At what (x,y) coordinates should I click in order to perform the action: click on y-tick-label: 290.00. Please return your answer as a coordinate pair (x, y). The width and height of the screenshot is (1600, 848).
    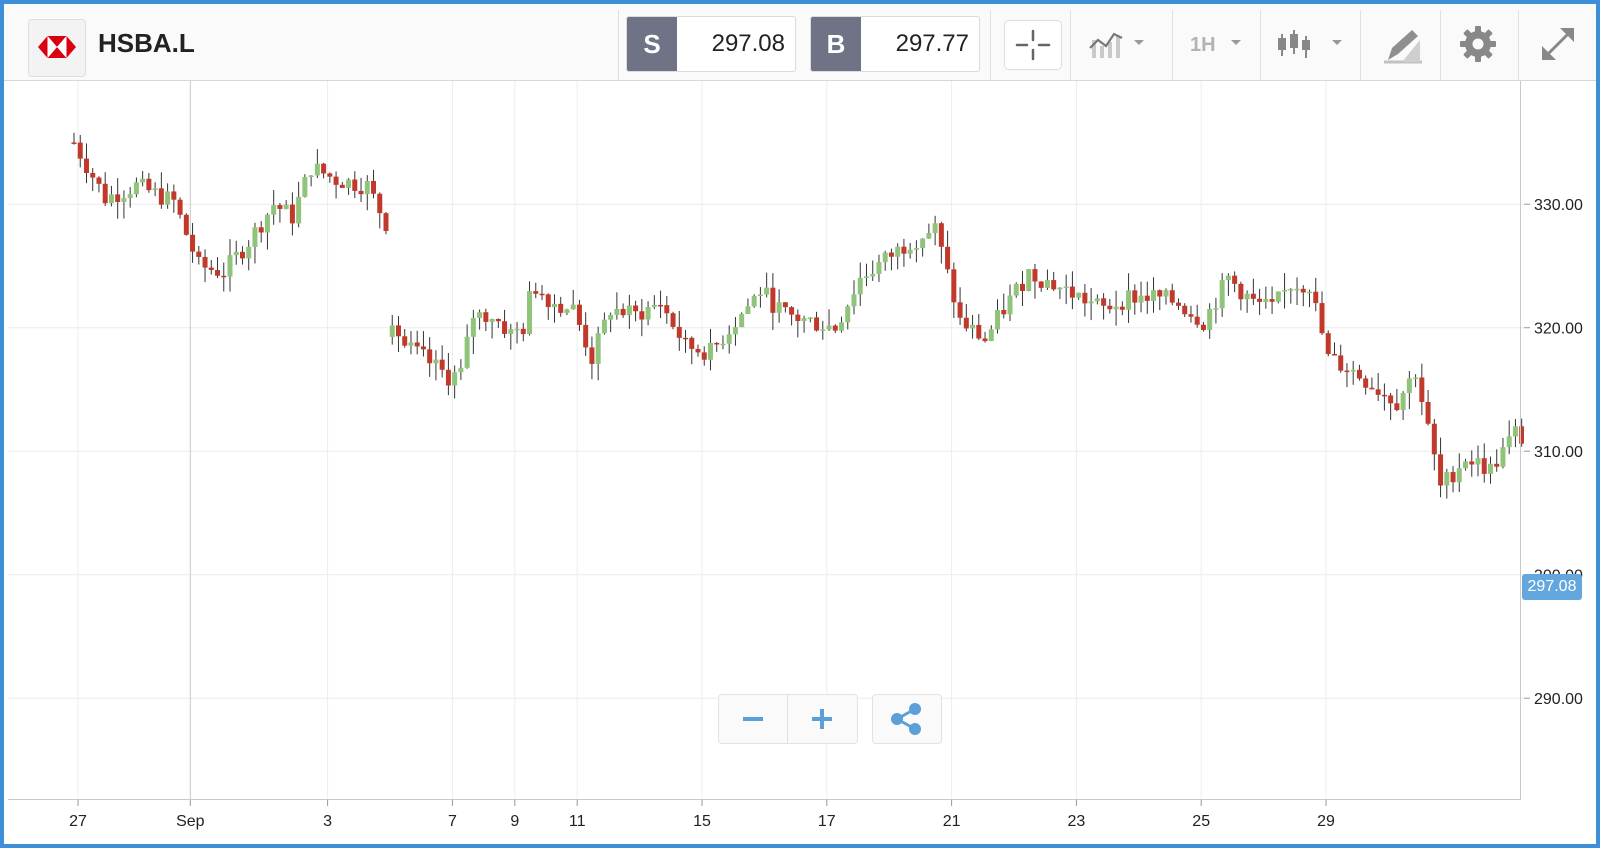
    Looking at the image, I should click on (1558, 699).